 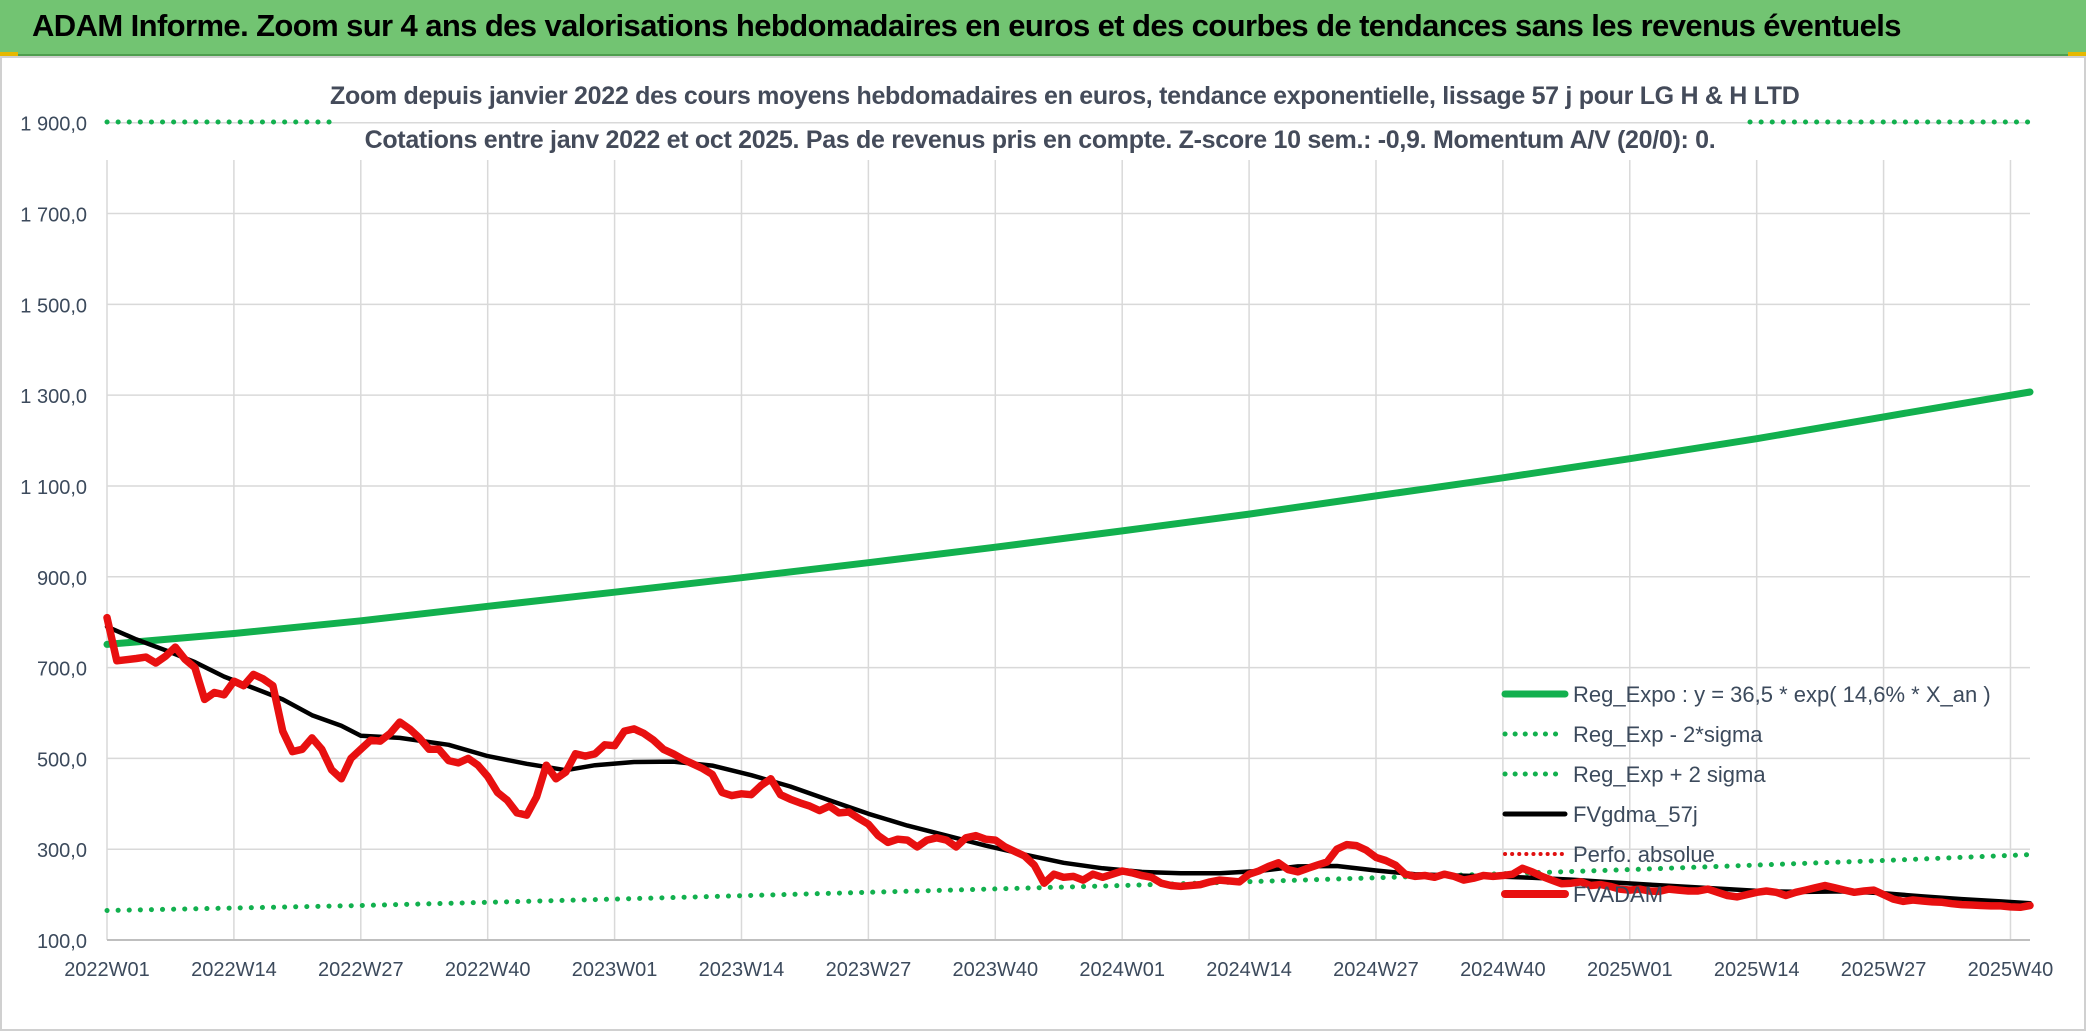 I want to click on x-tick-label: 2024W40, so click(x=1503, y=970).